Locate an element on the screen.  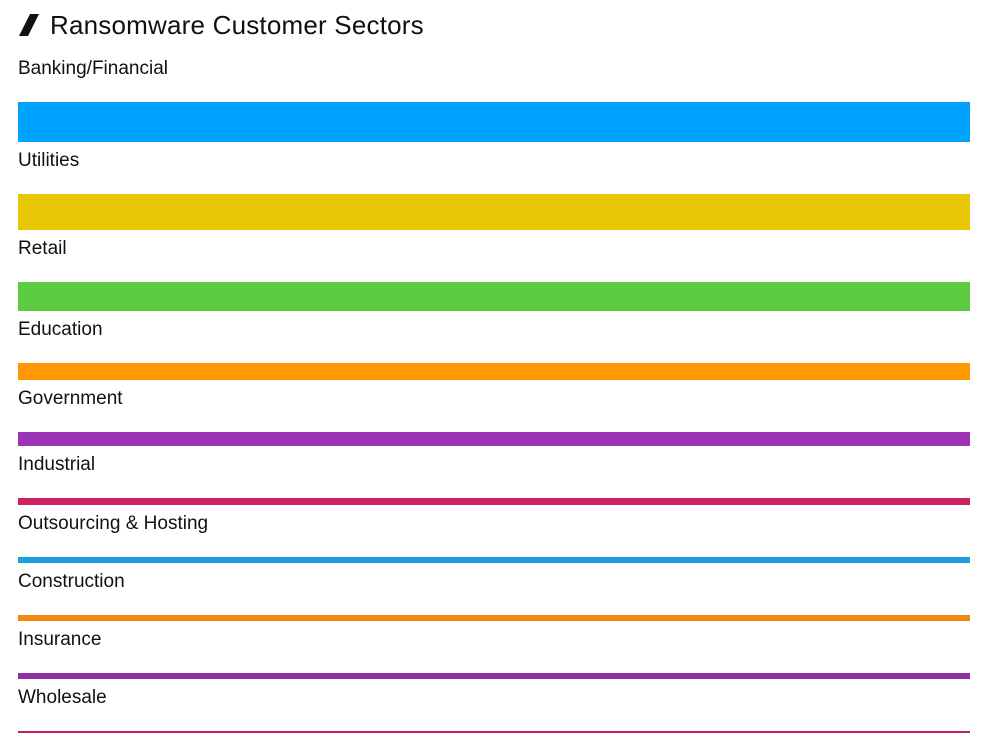
sector-label: Construction is located at coordinates (71, 581).